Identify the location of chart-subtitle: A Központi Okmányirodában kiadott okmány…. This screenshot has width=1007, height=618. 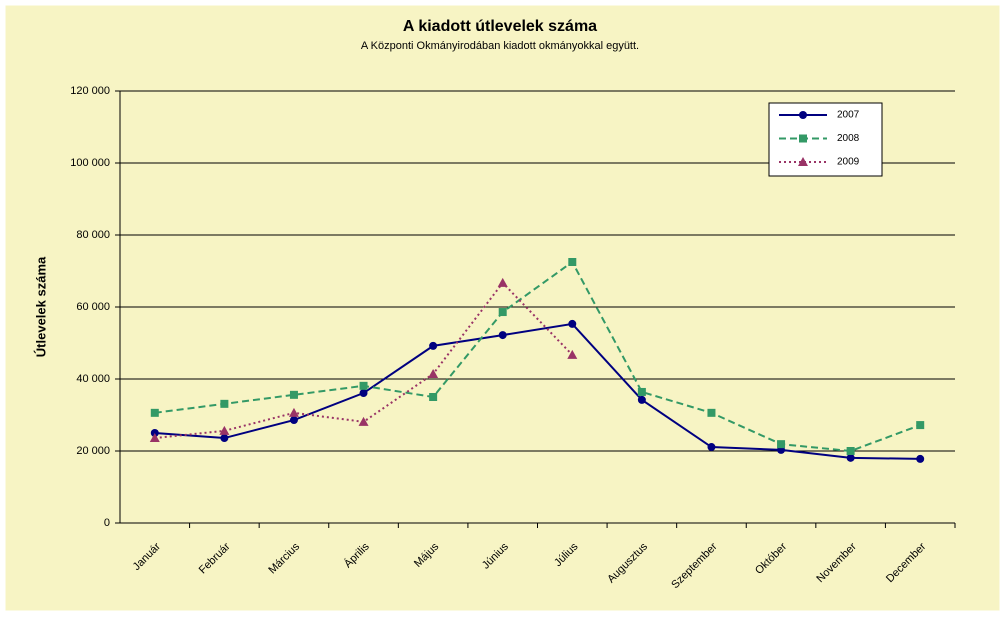
(500, 46).